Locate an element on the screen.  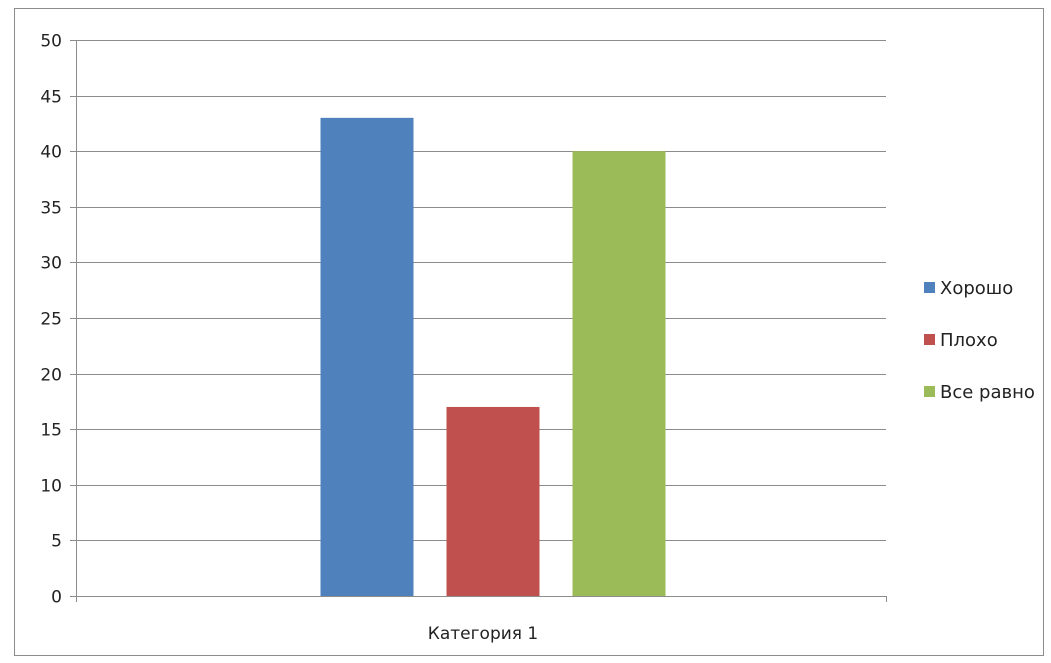
legend: Хорошо Плохо Все равно is located at coordinates (979, 340).